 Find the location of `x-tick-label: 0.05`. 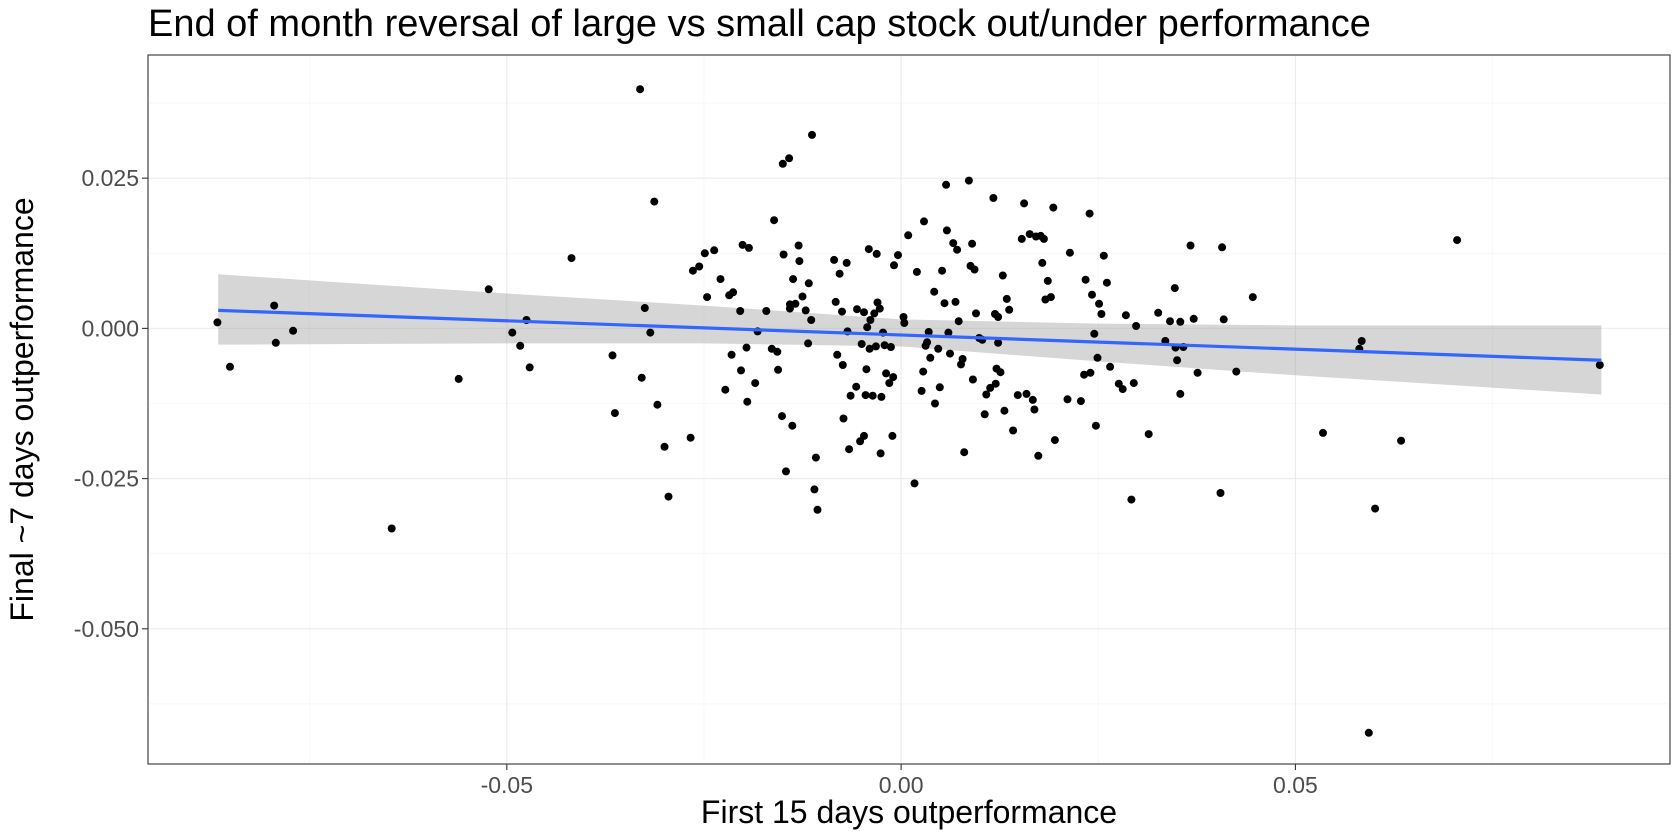

x-tick-label: 0.05 is located at coordinates (1295, 785).